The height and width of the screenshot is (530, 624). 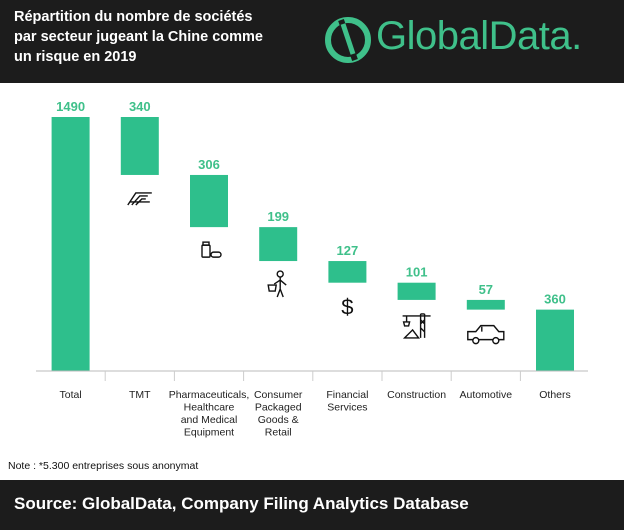 What do you see at coordinates (139, 199) in the screenshot?
I see `tmt-icon` at bounding box center [139, 199].